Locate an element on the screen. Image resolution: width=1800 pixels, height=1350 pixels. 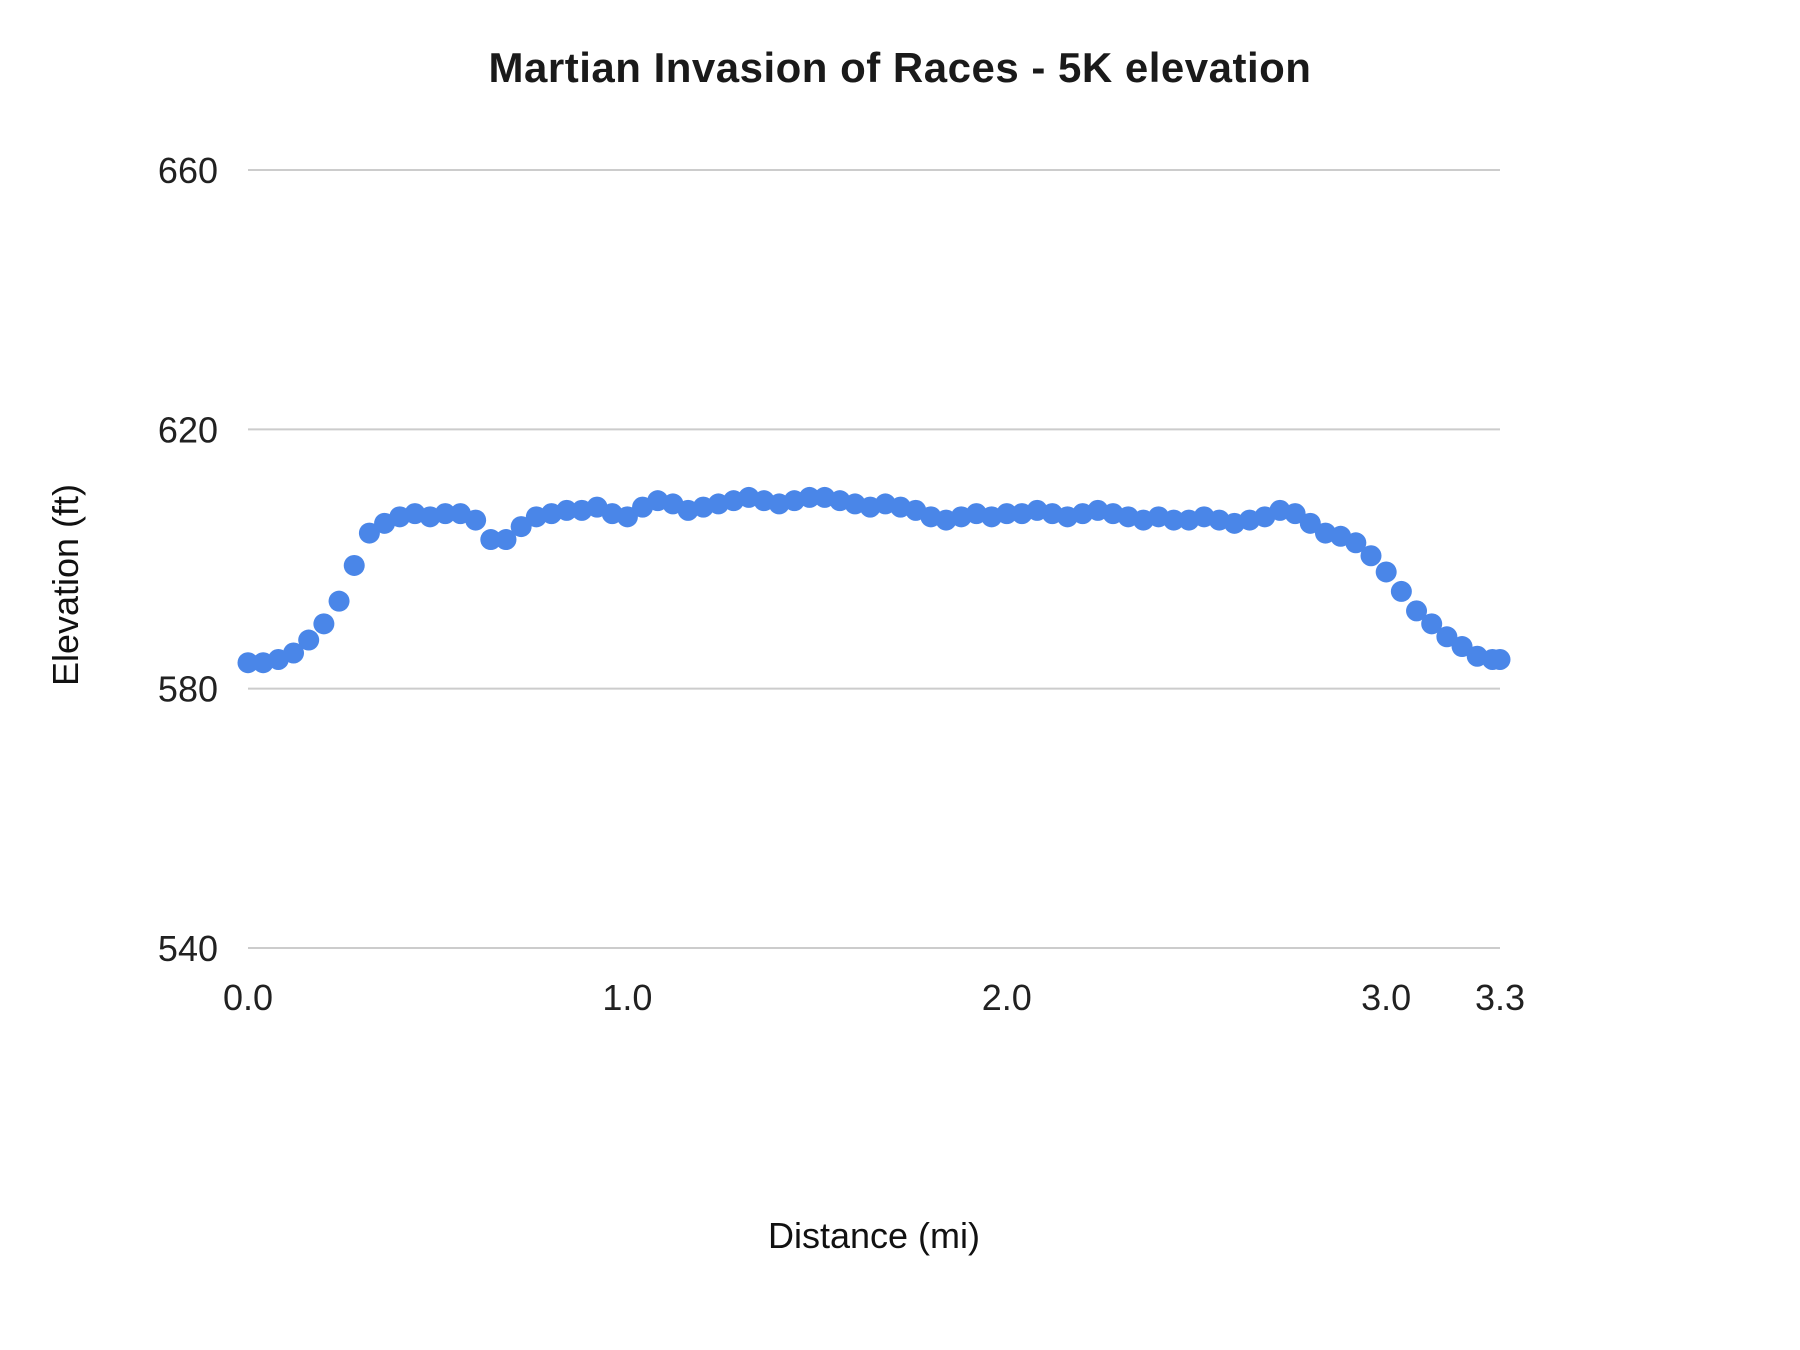
x-tick-label: 2.0 is located at coordinates (1007, 997).